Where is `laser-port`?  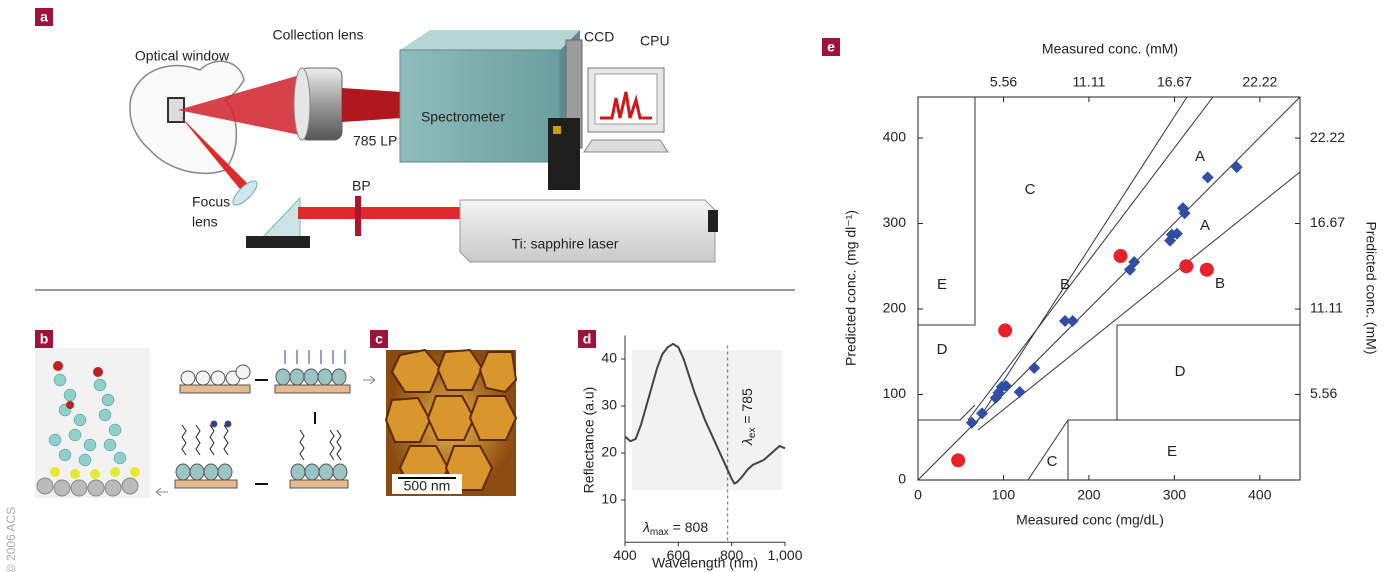 laser-port is located at coordinates (713, 221).